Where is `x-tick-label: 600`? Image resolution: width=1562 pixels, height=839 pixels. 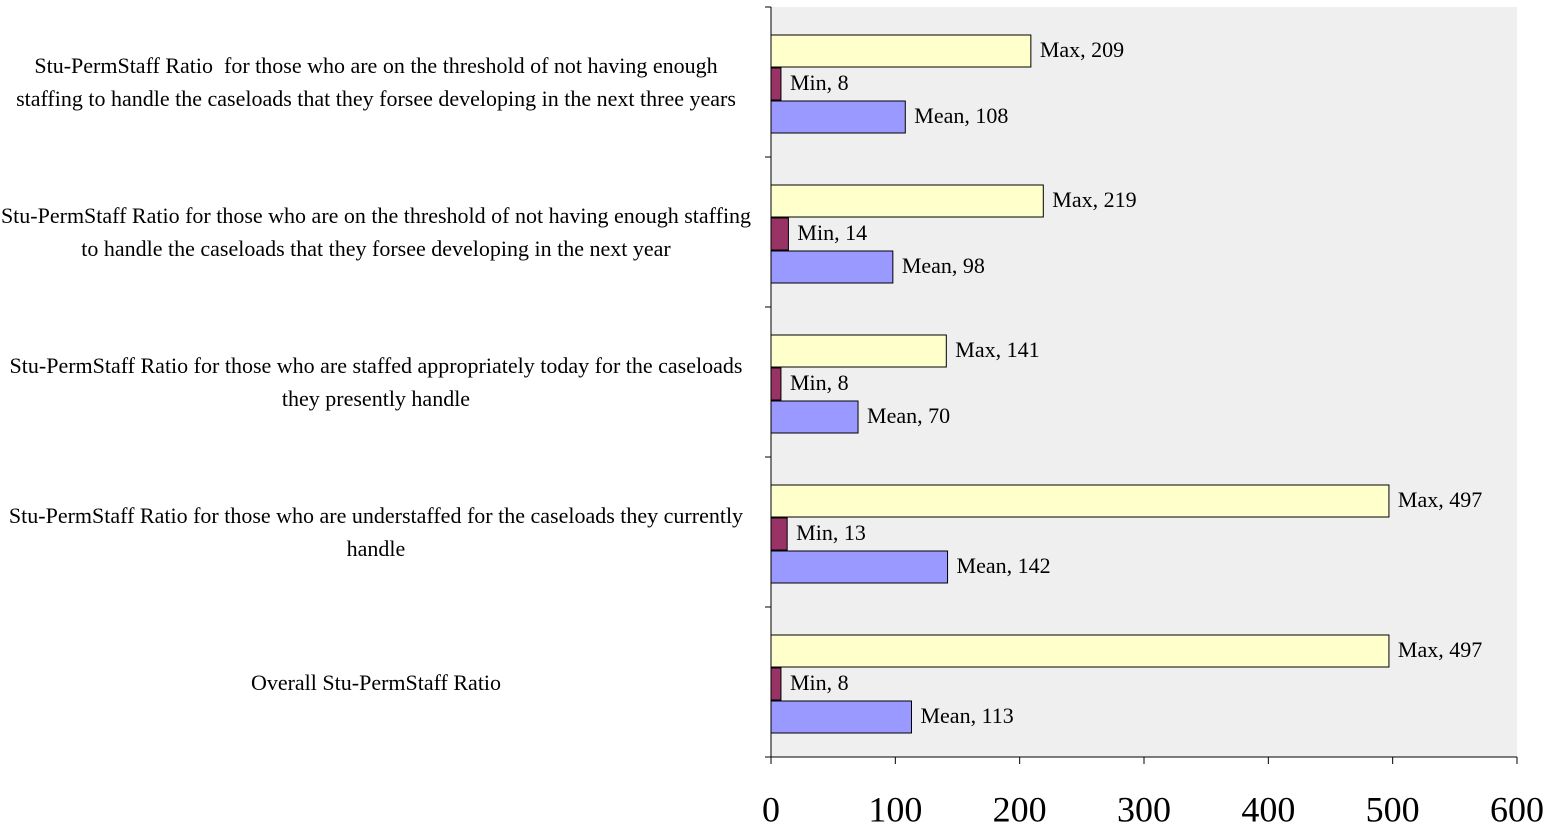
x-tick-label: 600 is located at coordinates (1517, 809).